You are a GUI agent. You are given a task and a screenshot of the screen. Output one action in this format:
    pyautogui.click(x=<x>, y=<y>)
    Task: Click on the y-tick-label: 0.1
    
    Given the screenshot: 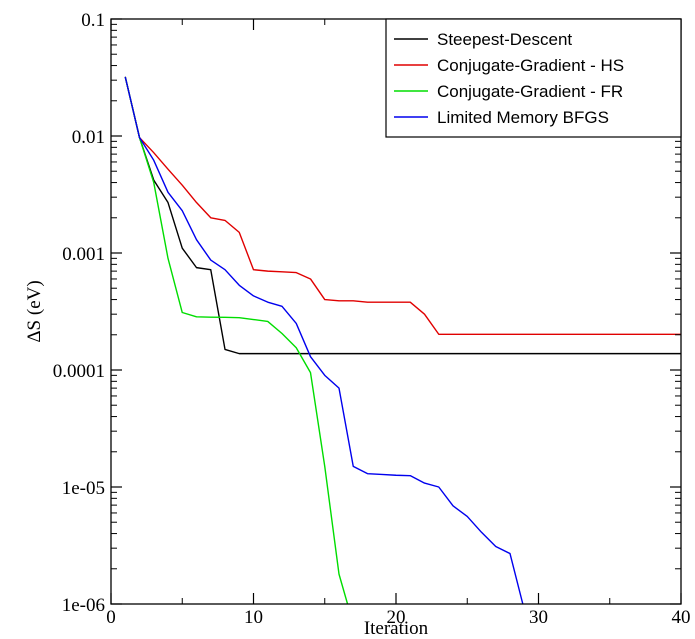 What is the action you would take?
    pyautogui.click(x=93, y=20)
    